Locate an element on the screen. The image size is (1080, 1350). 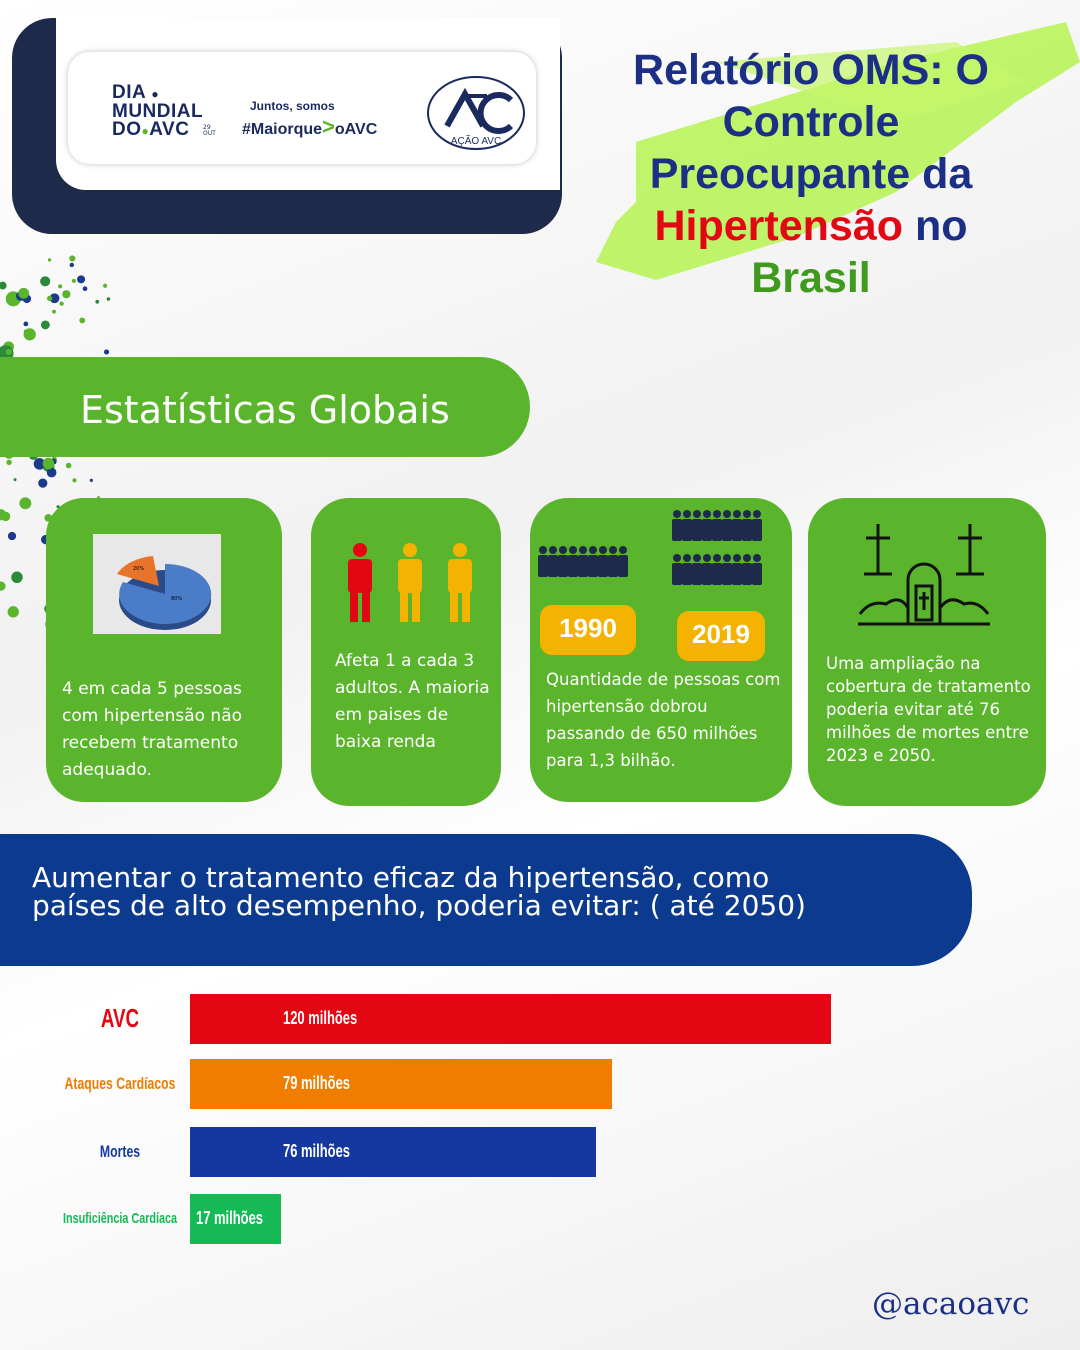
logo-date: 29 OUT is located at coordinates (209, 130).